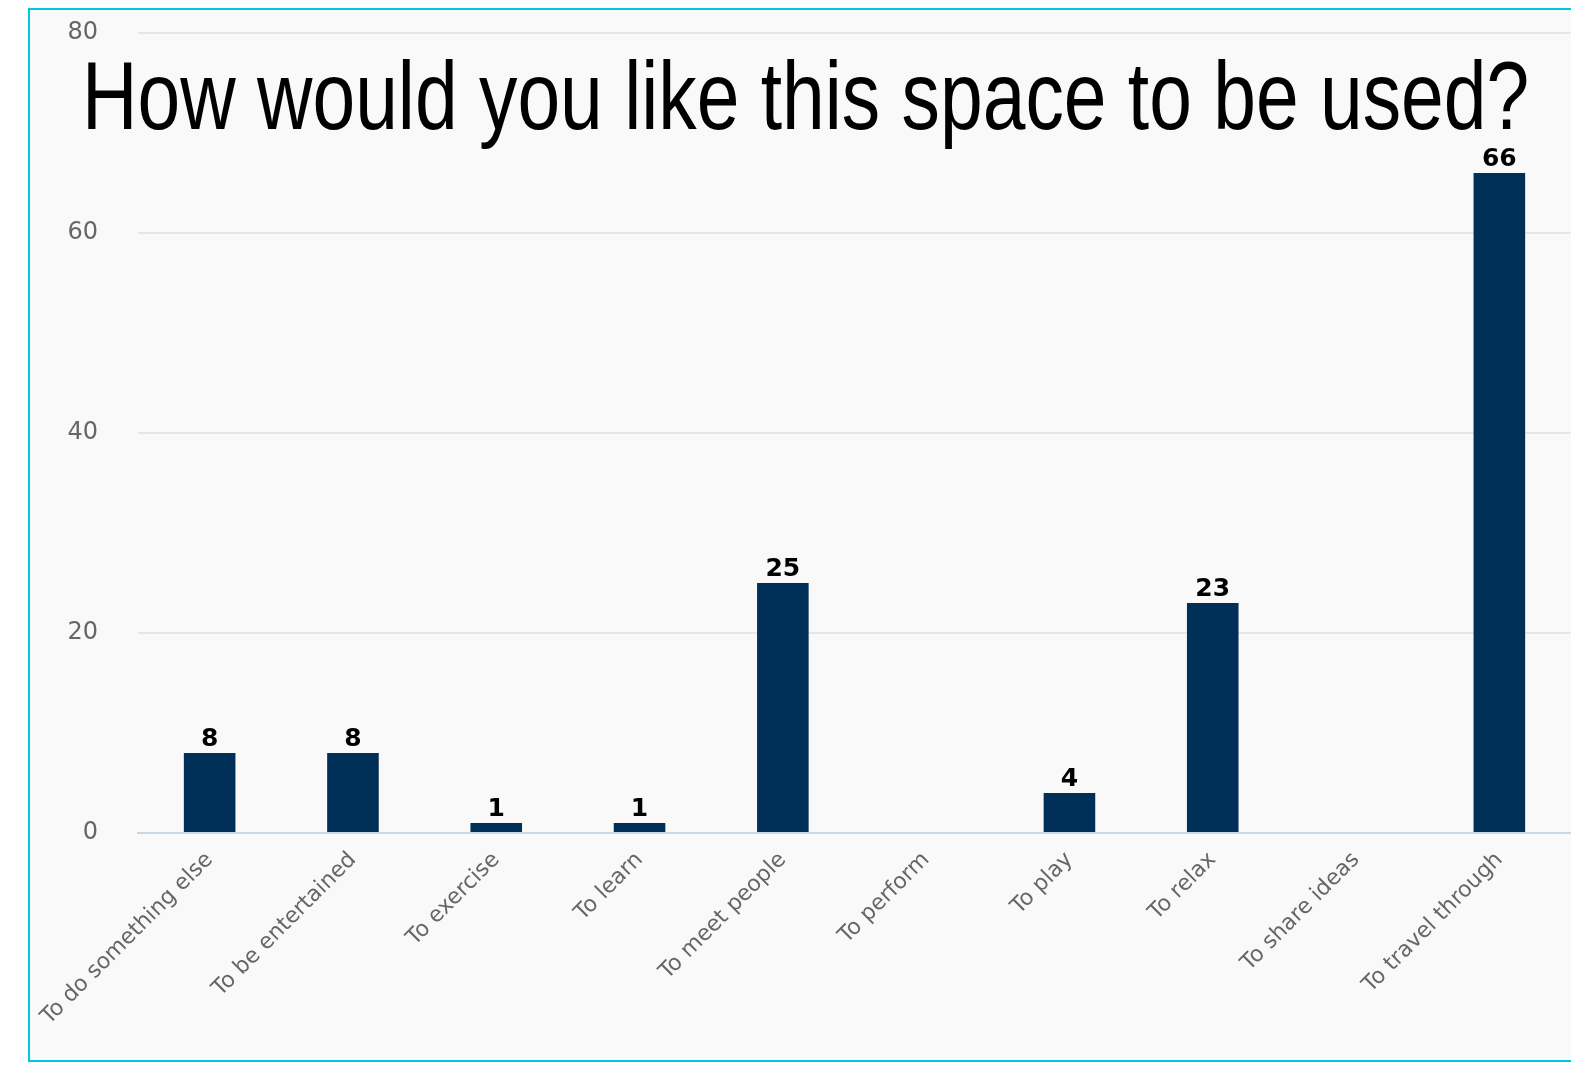 The height and width of the screenshot is (1066, 1573). What do you see at coordinates (1069, 777) in the screenshot?
I see `data-label: 4` at bounding box center [1069, 777].